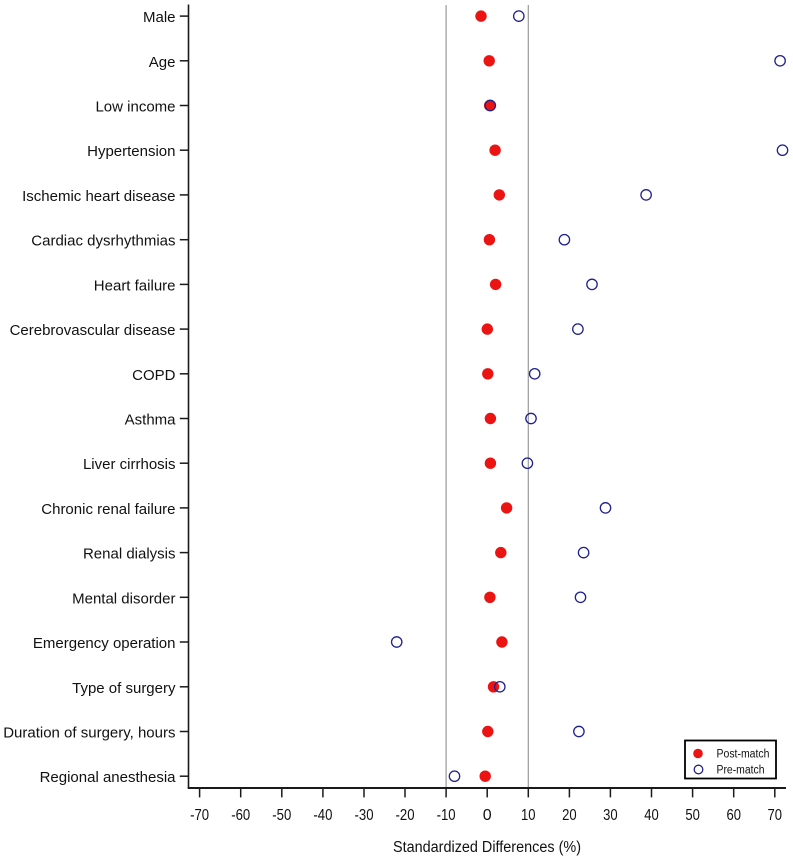 Image resolution: width=793 pixels, height=858 pixels. Describe the element at coordinates (743, 755) in the screenshot. I see `svg-text: Post-match` at that location.